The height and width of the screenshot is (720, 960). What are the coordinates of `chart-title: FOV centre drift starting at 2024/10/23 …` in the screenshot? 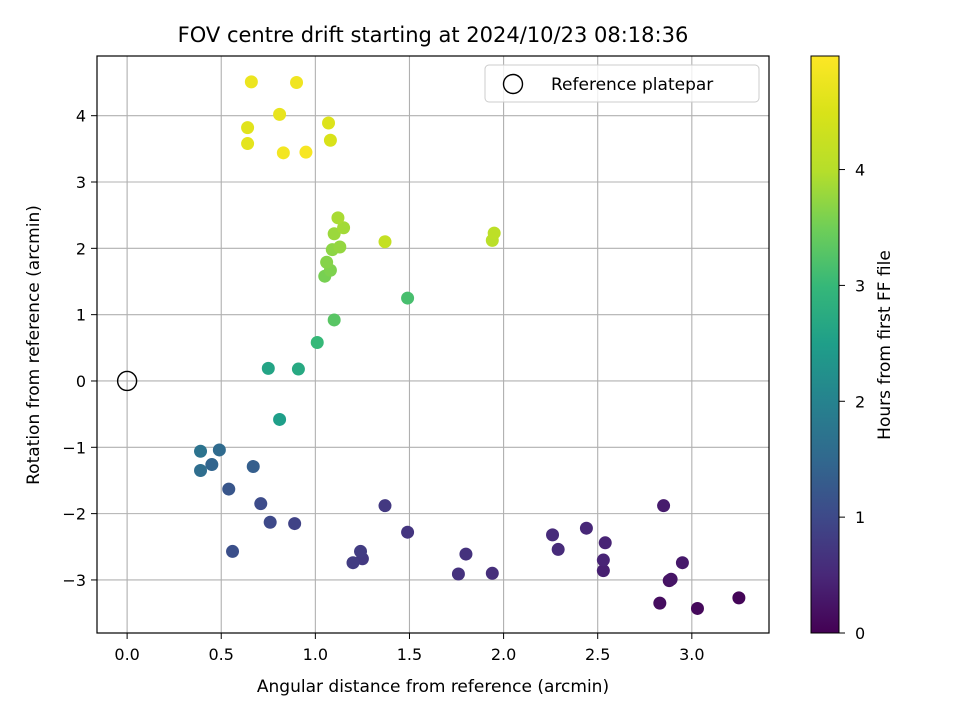 It's located at (433, 35).